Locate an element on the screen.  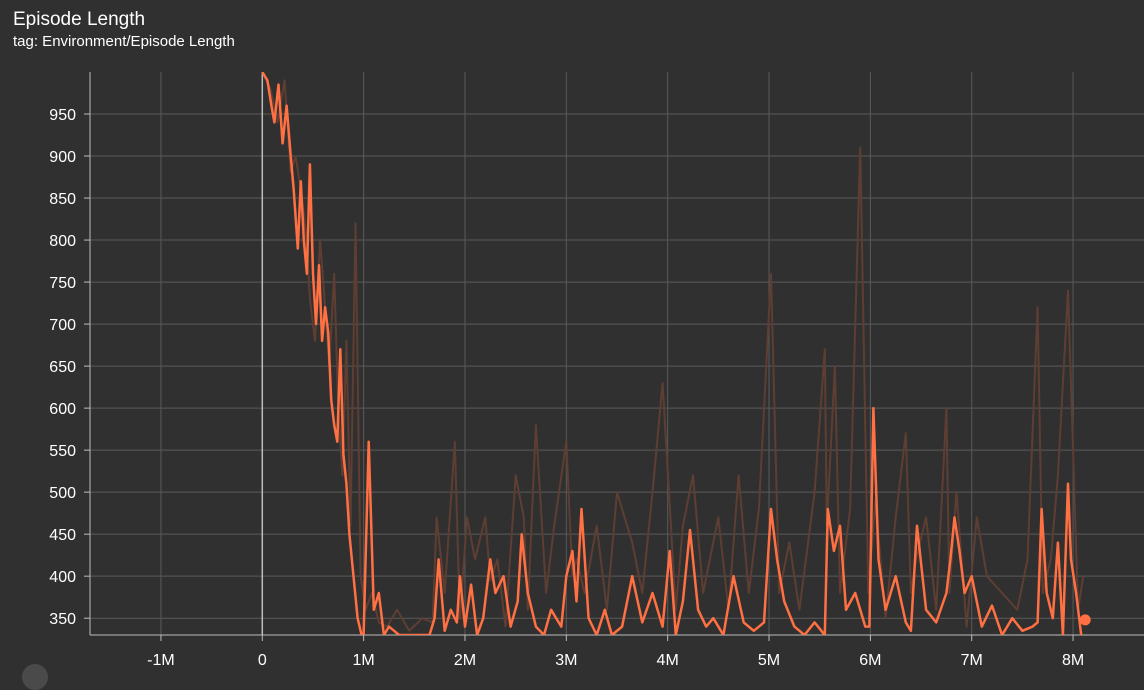
marker-layer is located at coordinates (1085, 619).